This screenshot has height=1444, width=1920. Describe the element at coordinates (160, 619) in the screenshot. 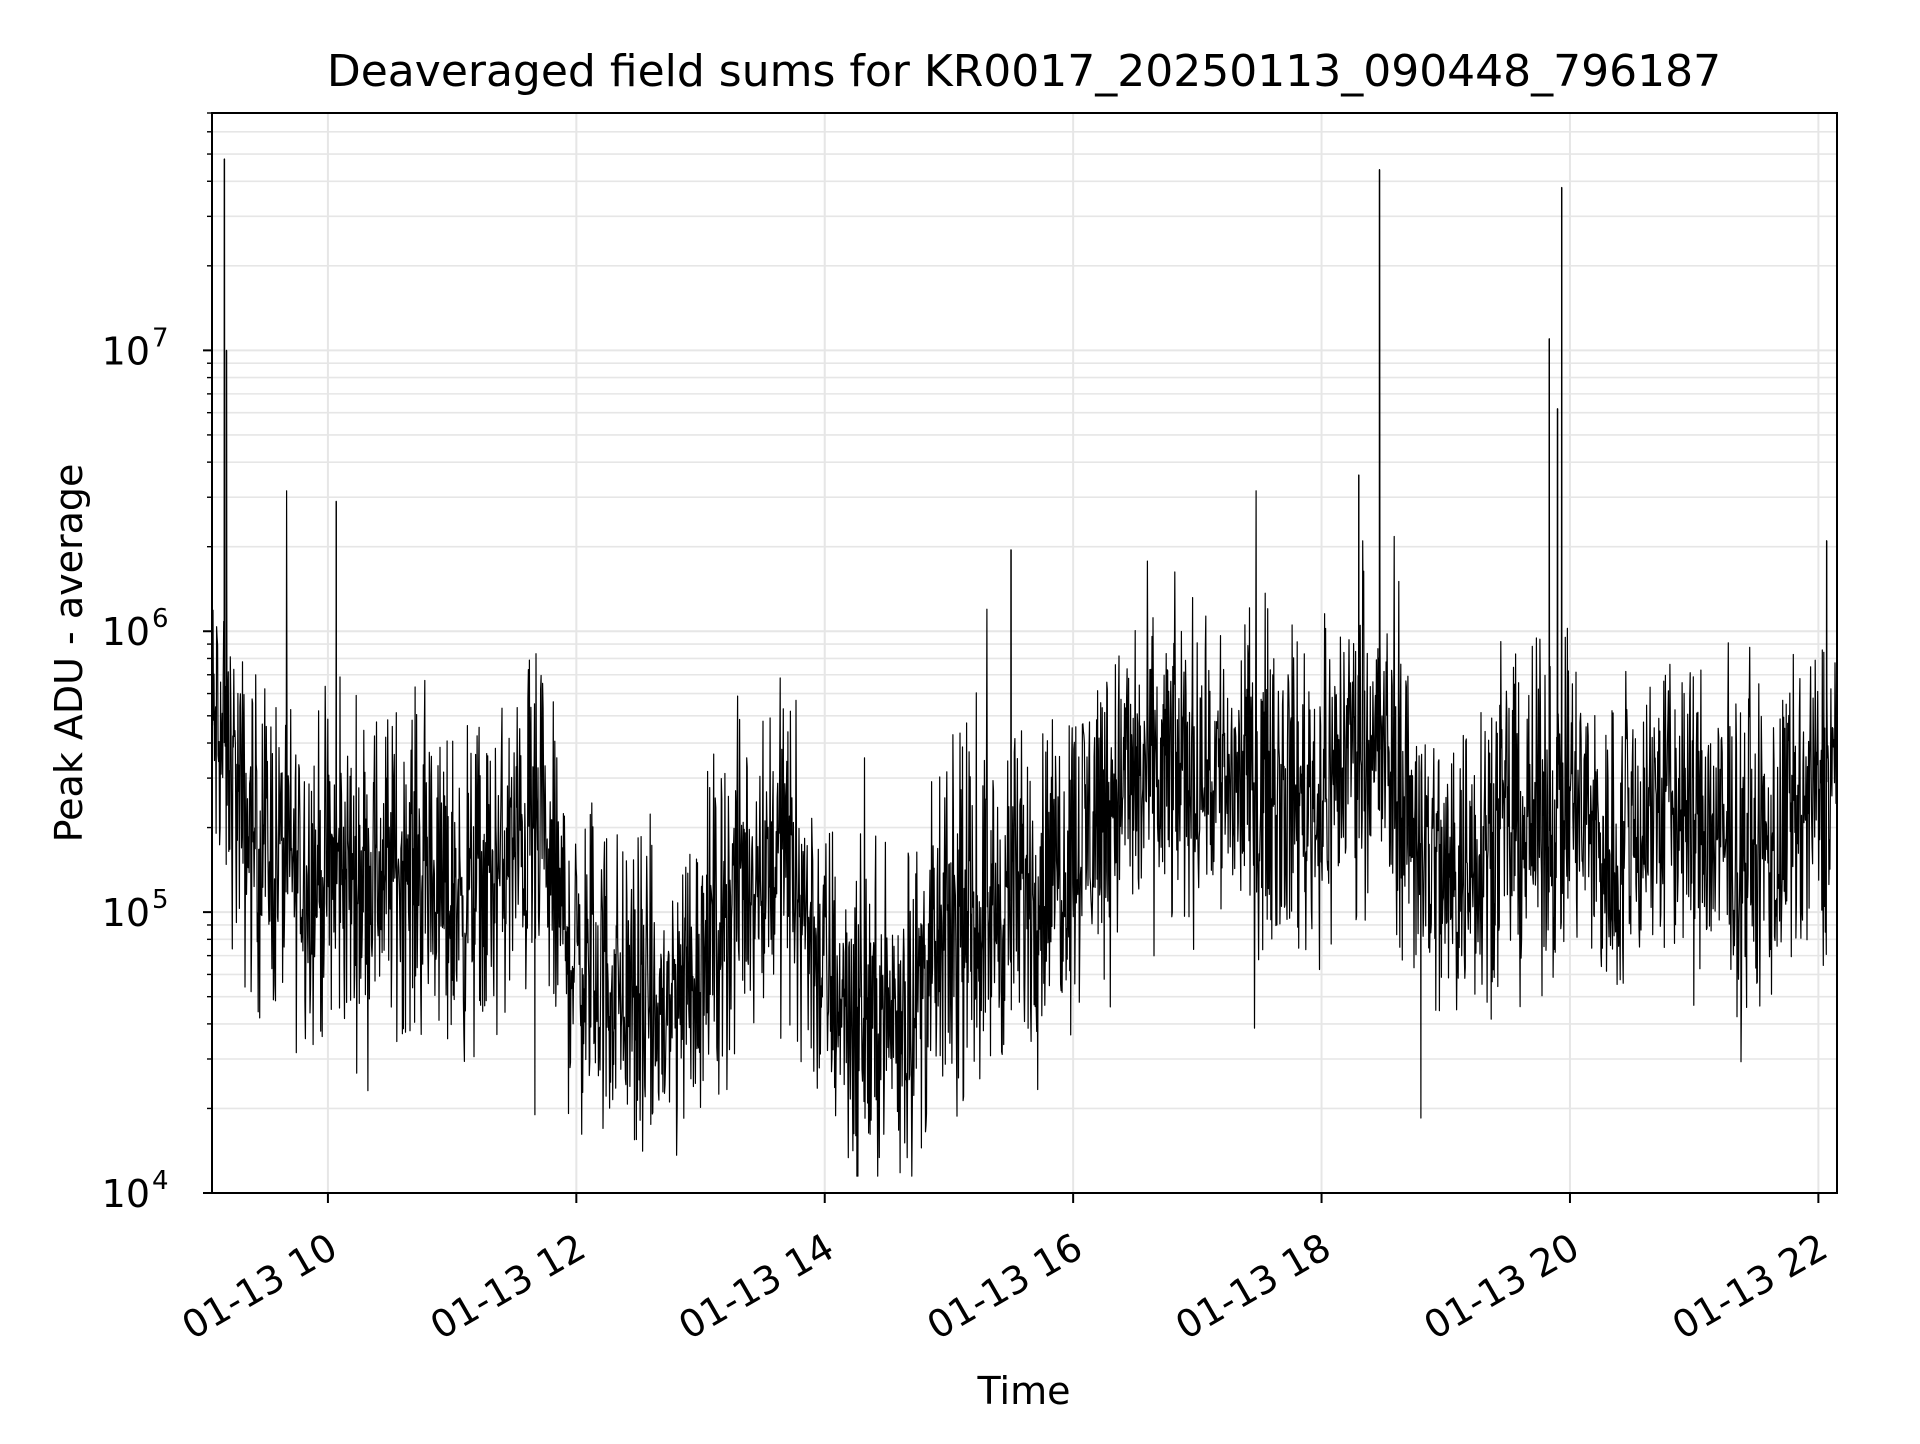

I see `y-tick-exponent: 6` at that location.